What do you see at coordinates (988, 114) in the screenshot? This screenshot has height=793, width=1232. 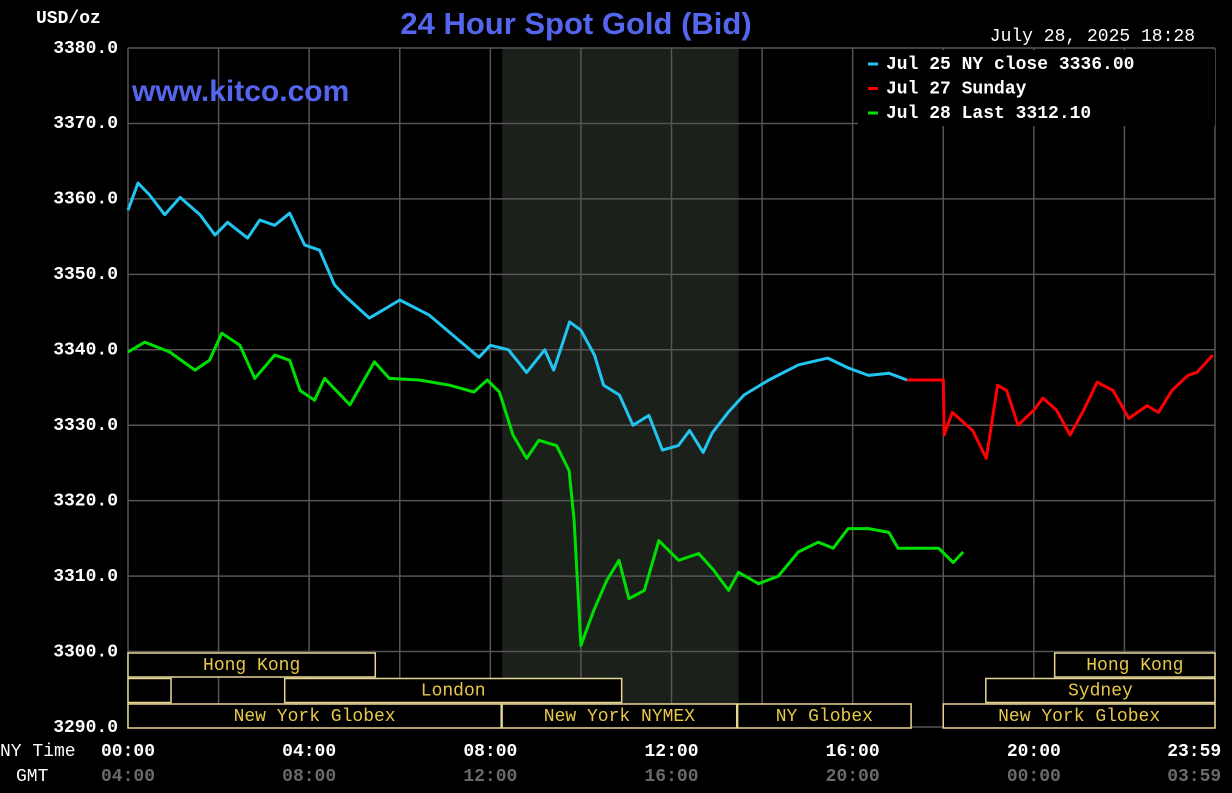 I see `legend-label: Jul 28 Last 3312.10` at bounding box center [988, 114].